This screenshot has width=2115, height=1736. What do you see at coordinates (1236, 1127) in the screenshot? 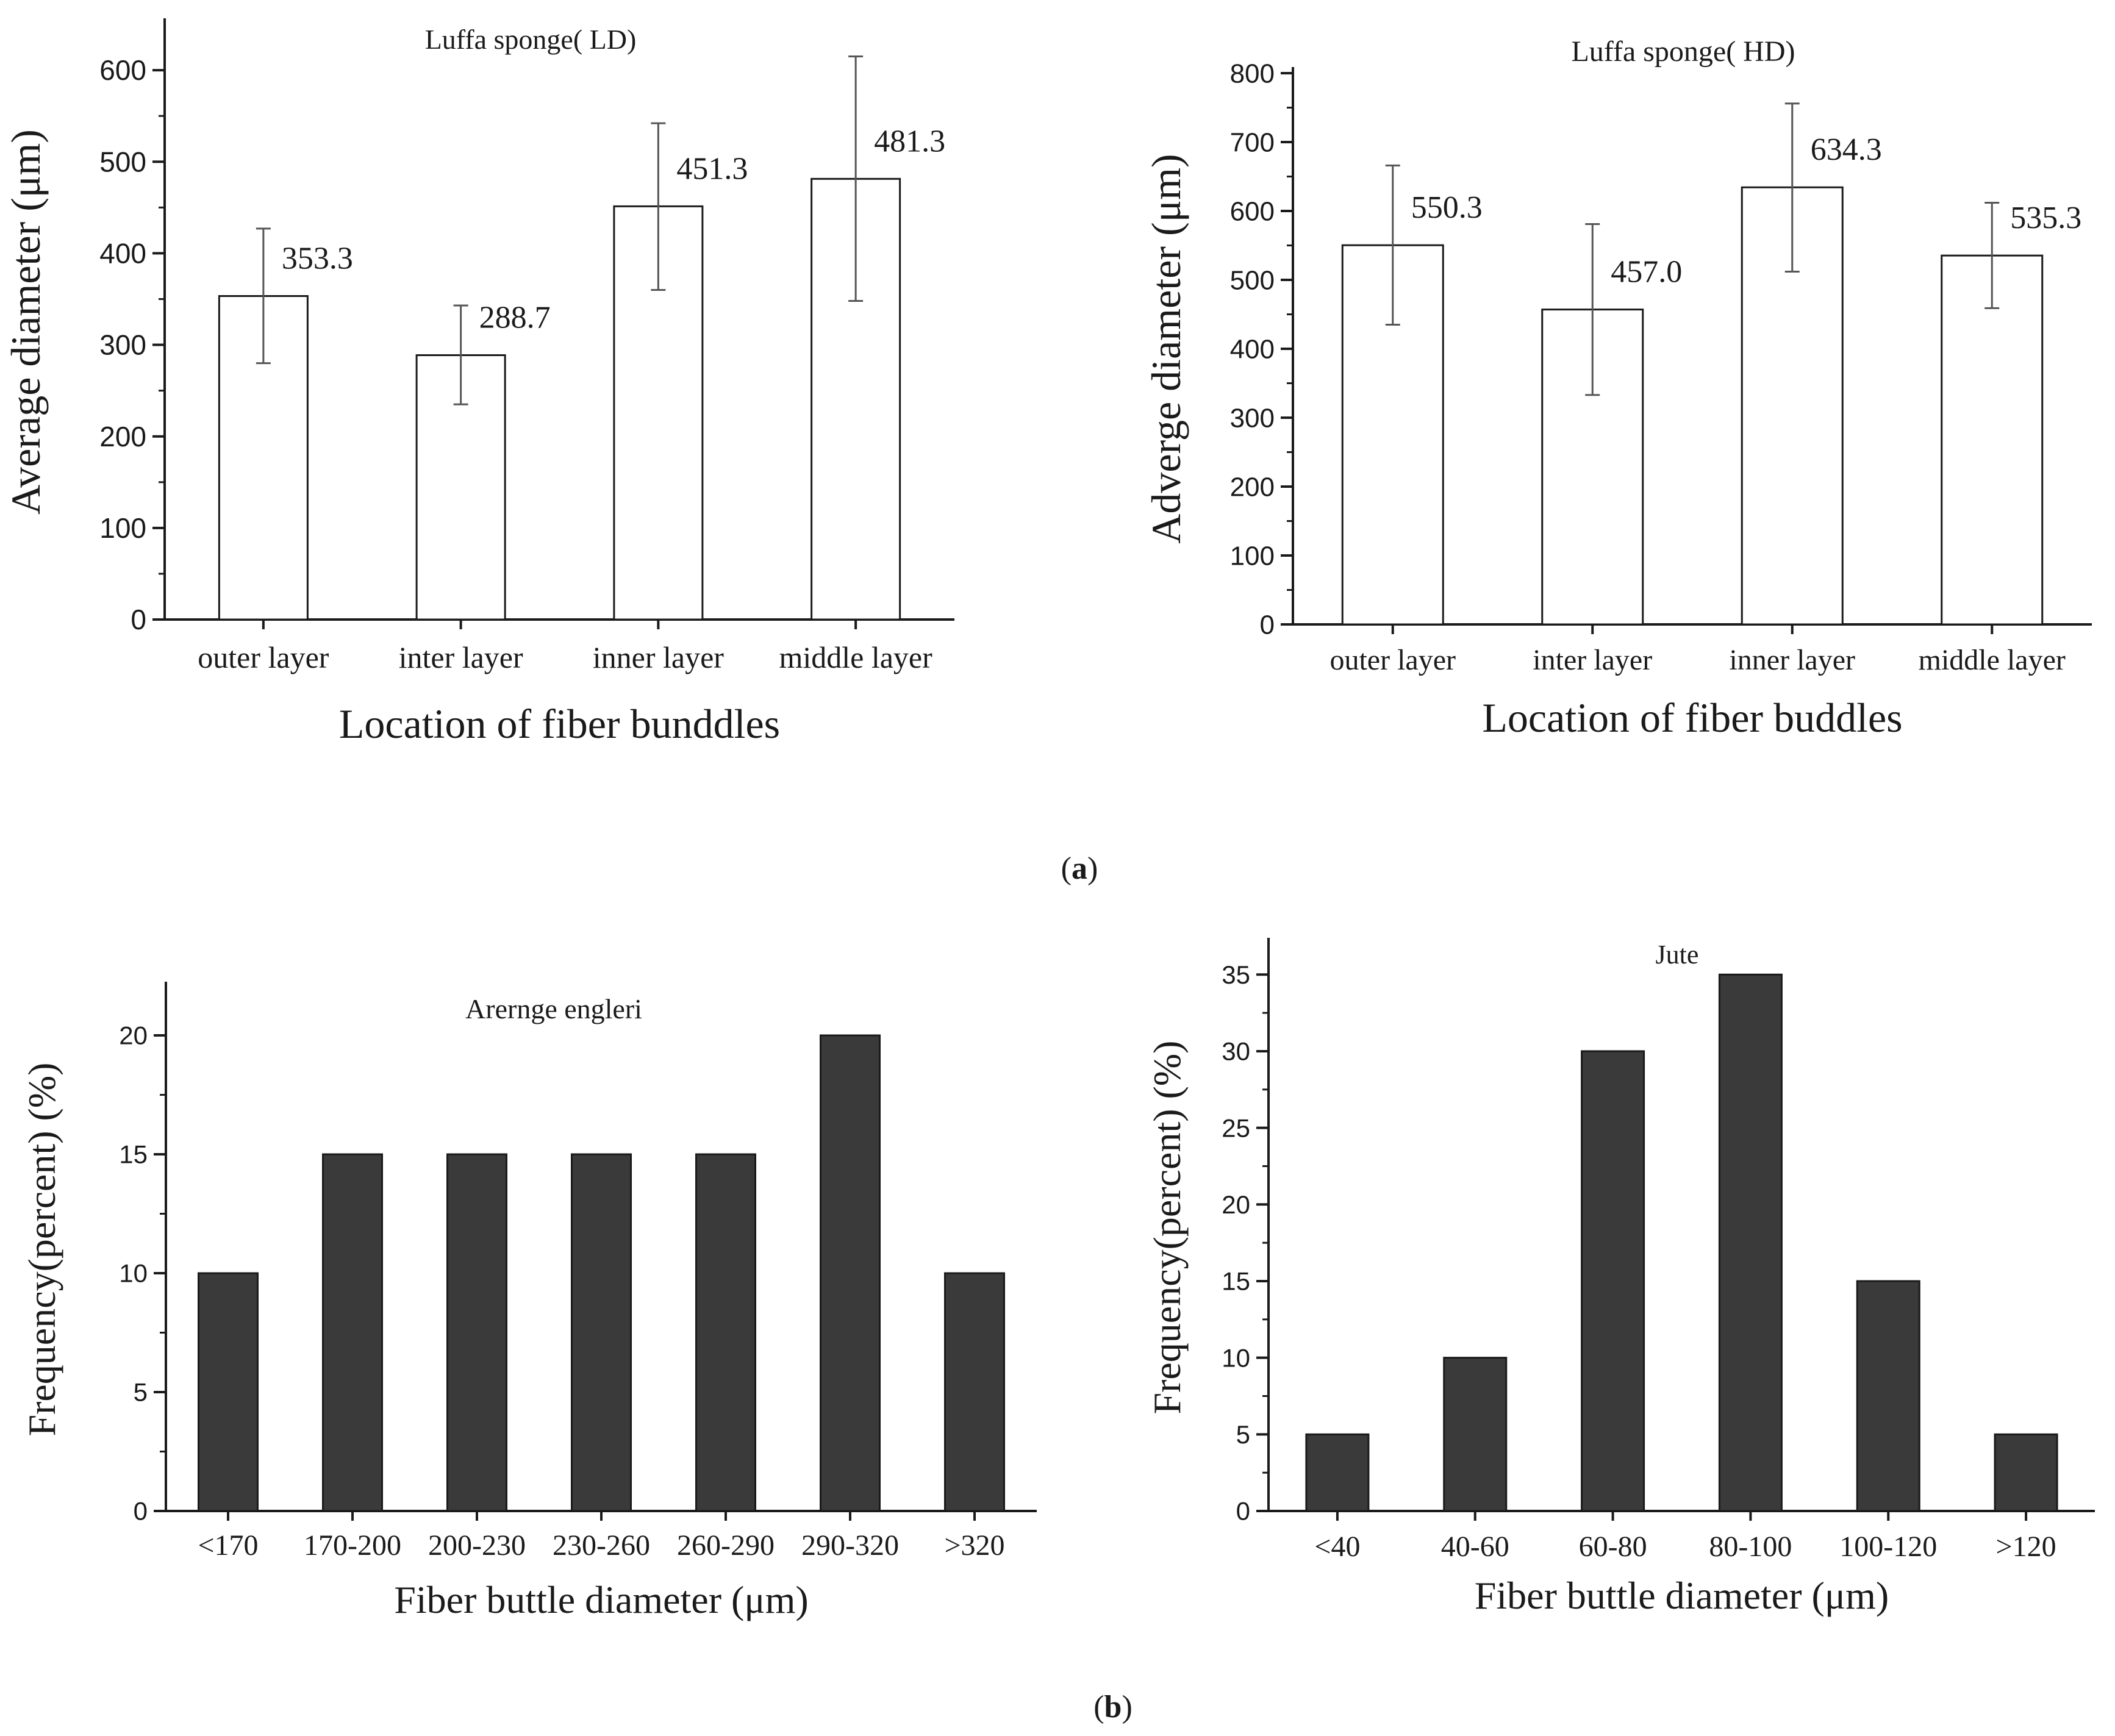
I see `y-tick-label: 25` at bounding box center [1236, 1127].